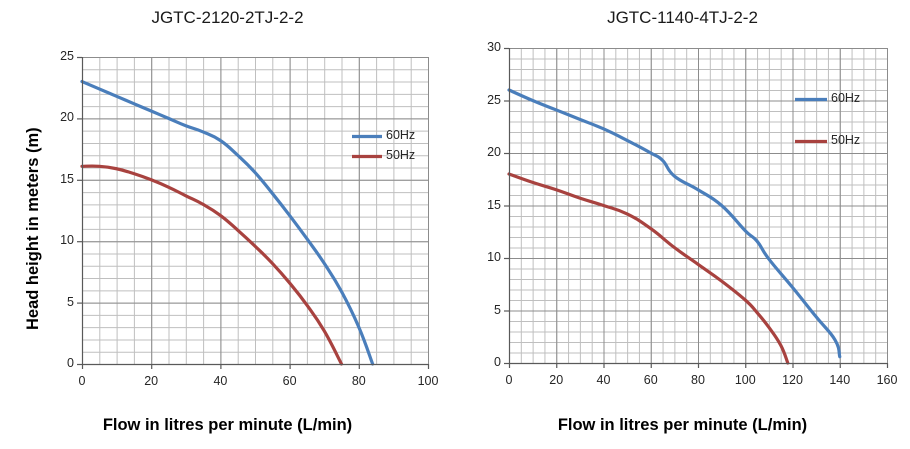  I want to click on x-axis-title-right: Flow in litres per minute (L/min), so click(682, 425).